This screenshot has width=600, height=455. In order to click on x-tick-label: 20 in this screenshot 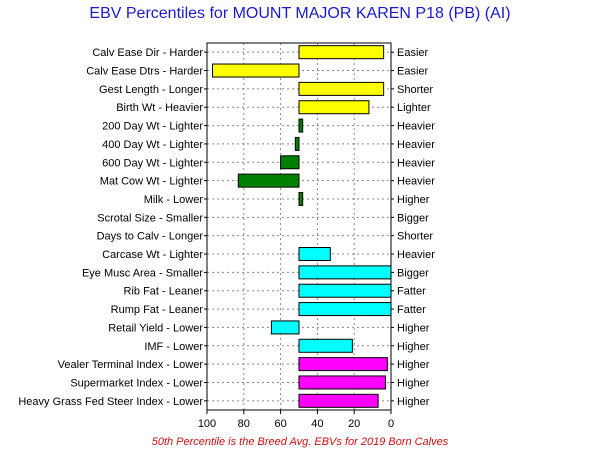, I will do `click(354, 424)`.